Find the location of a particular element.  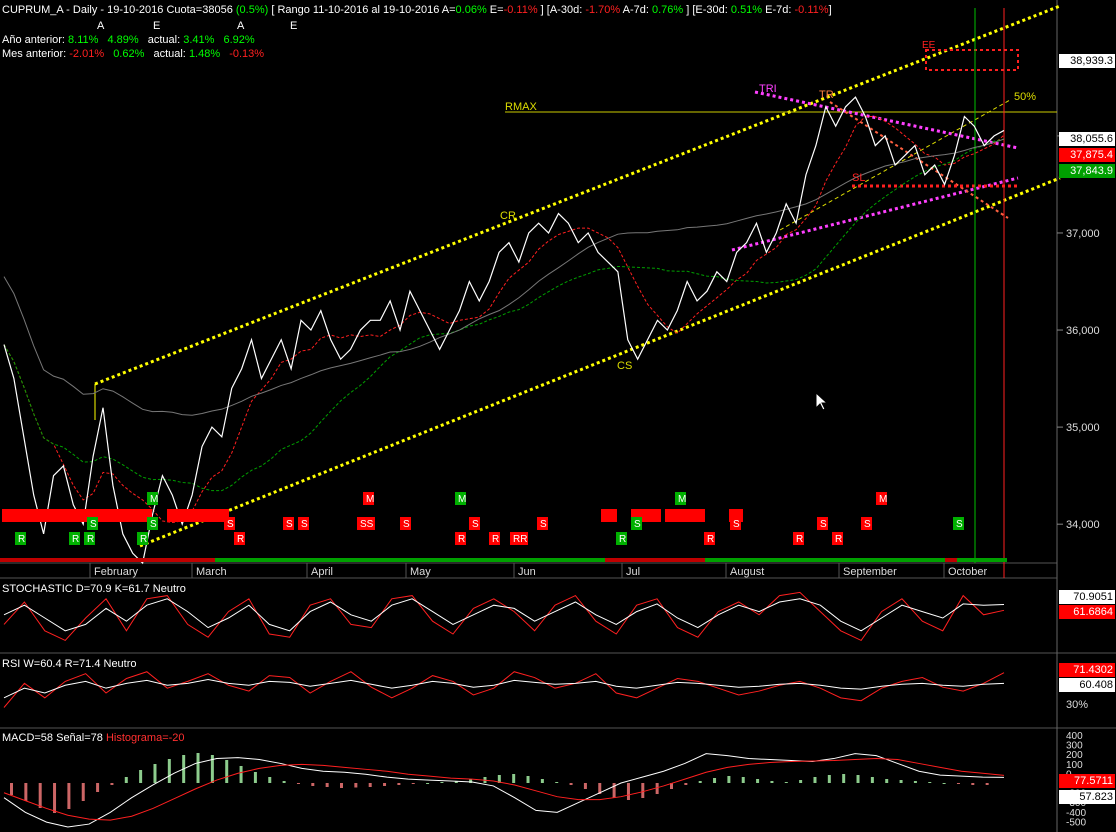

x-tick-label: October is located at coordinates (967, 572).